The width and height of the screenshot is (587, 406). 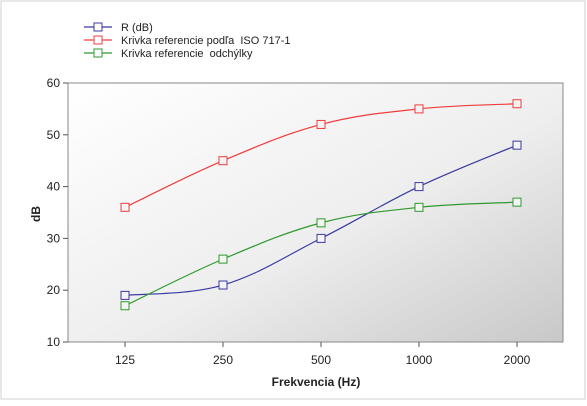 I want to click on x-tick-label: 2000, so click(x=517, y=360).